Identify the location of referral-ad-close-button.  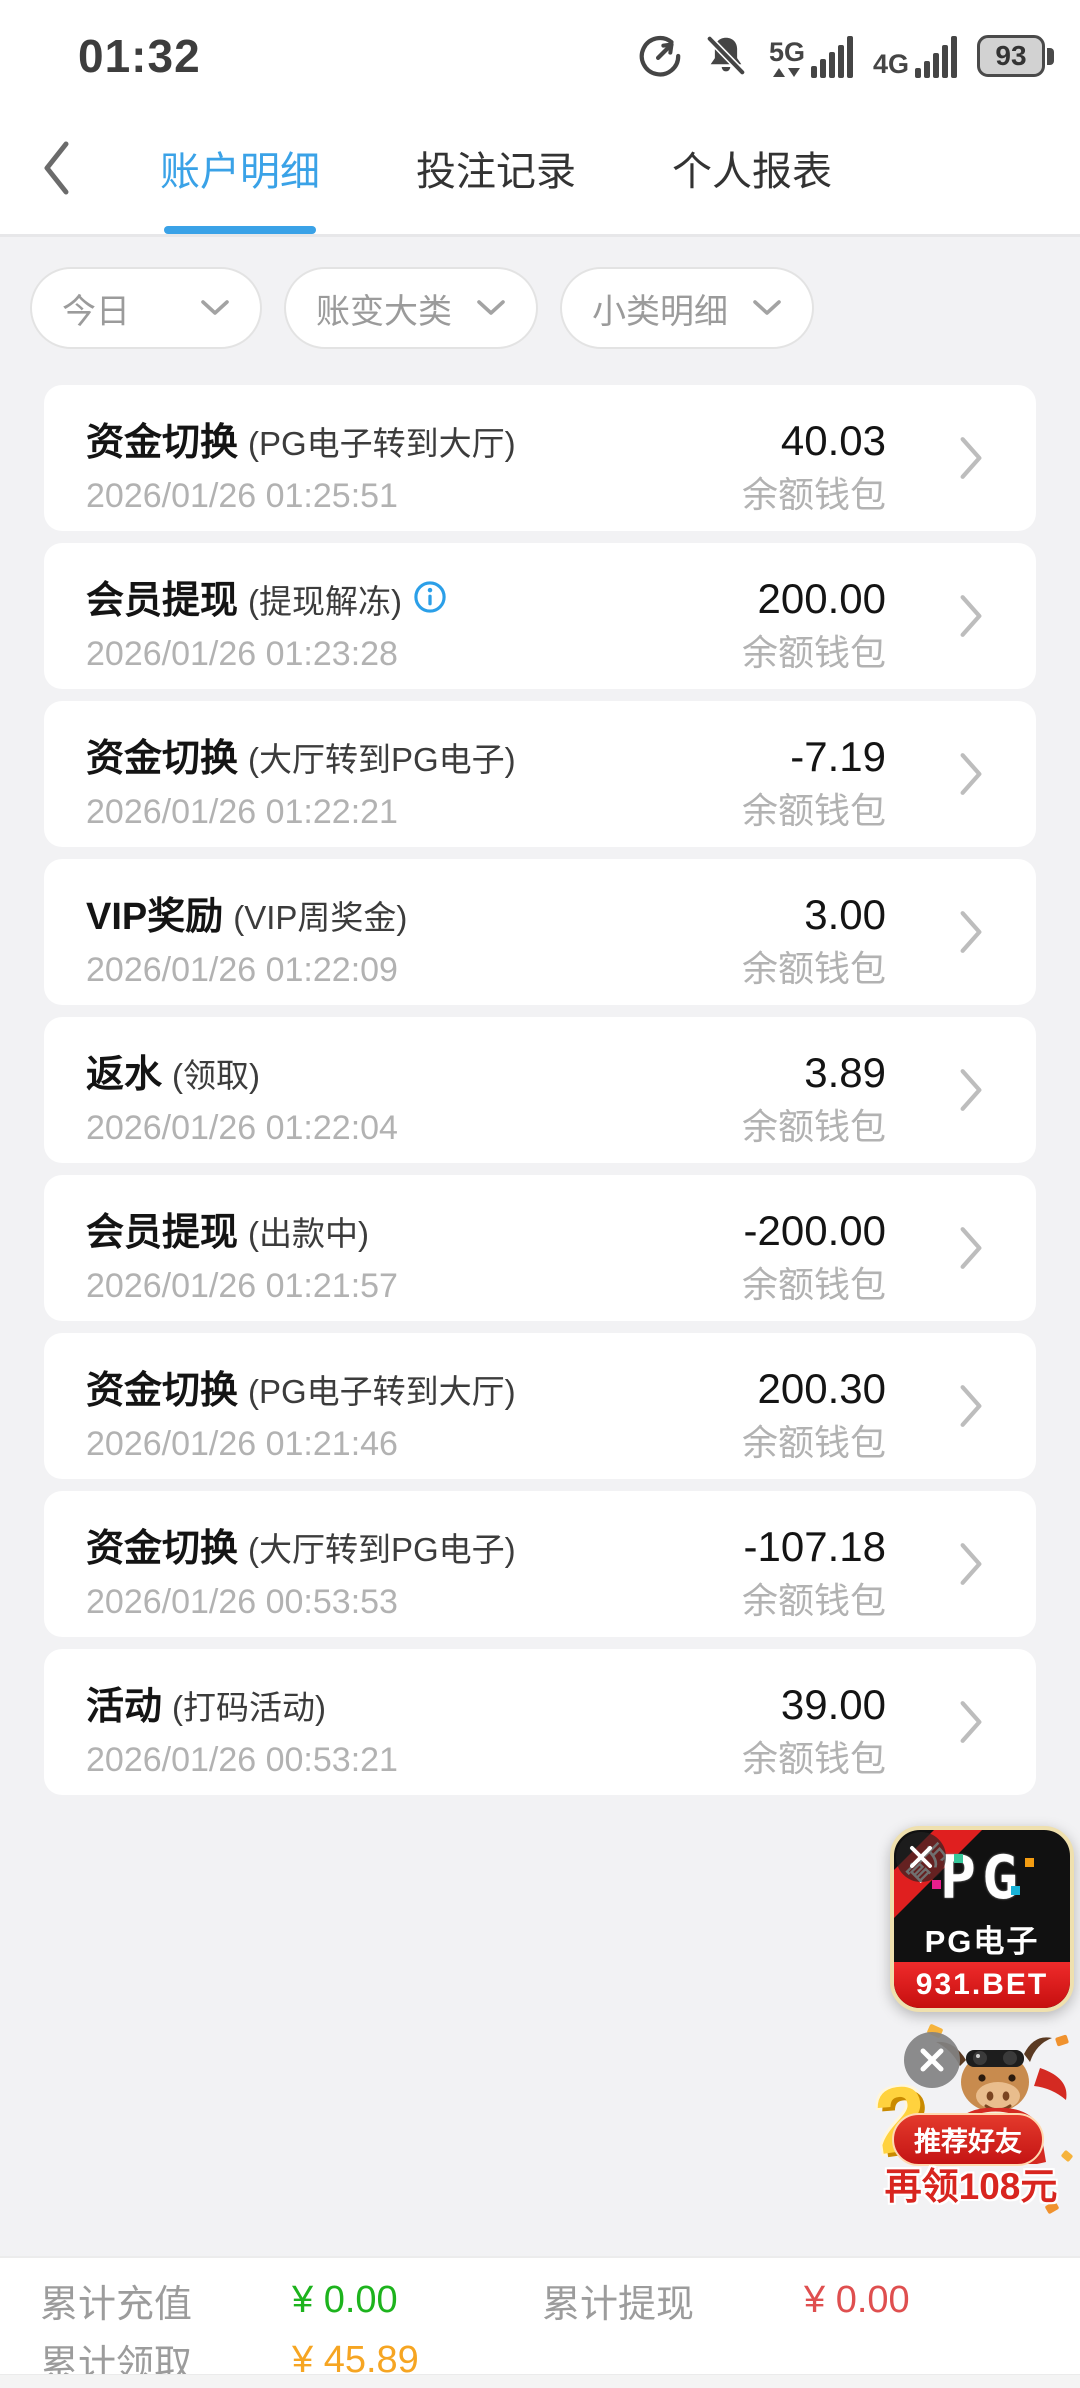
(932, 2060).